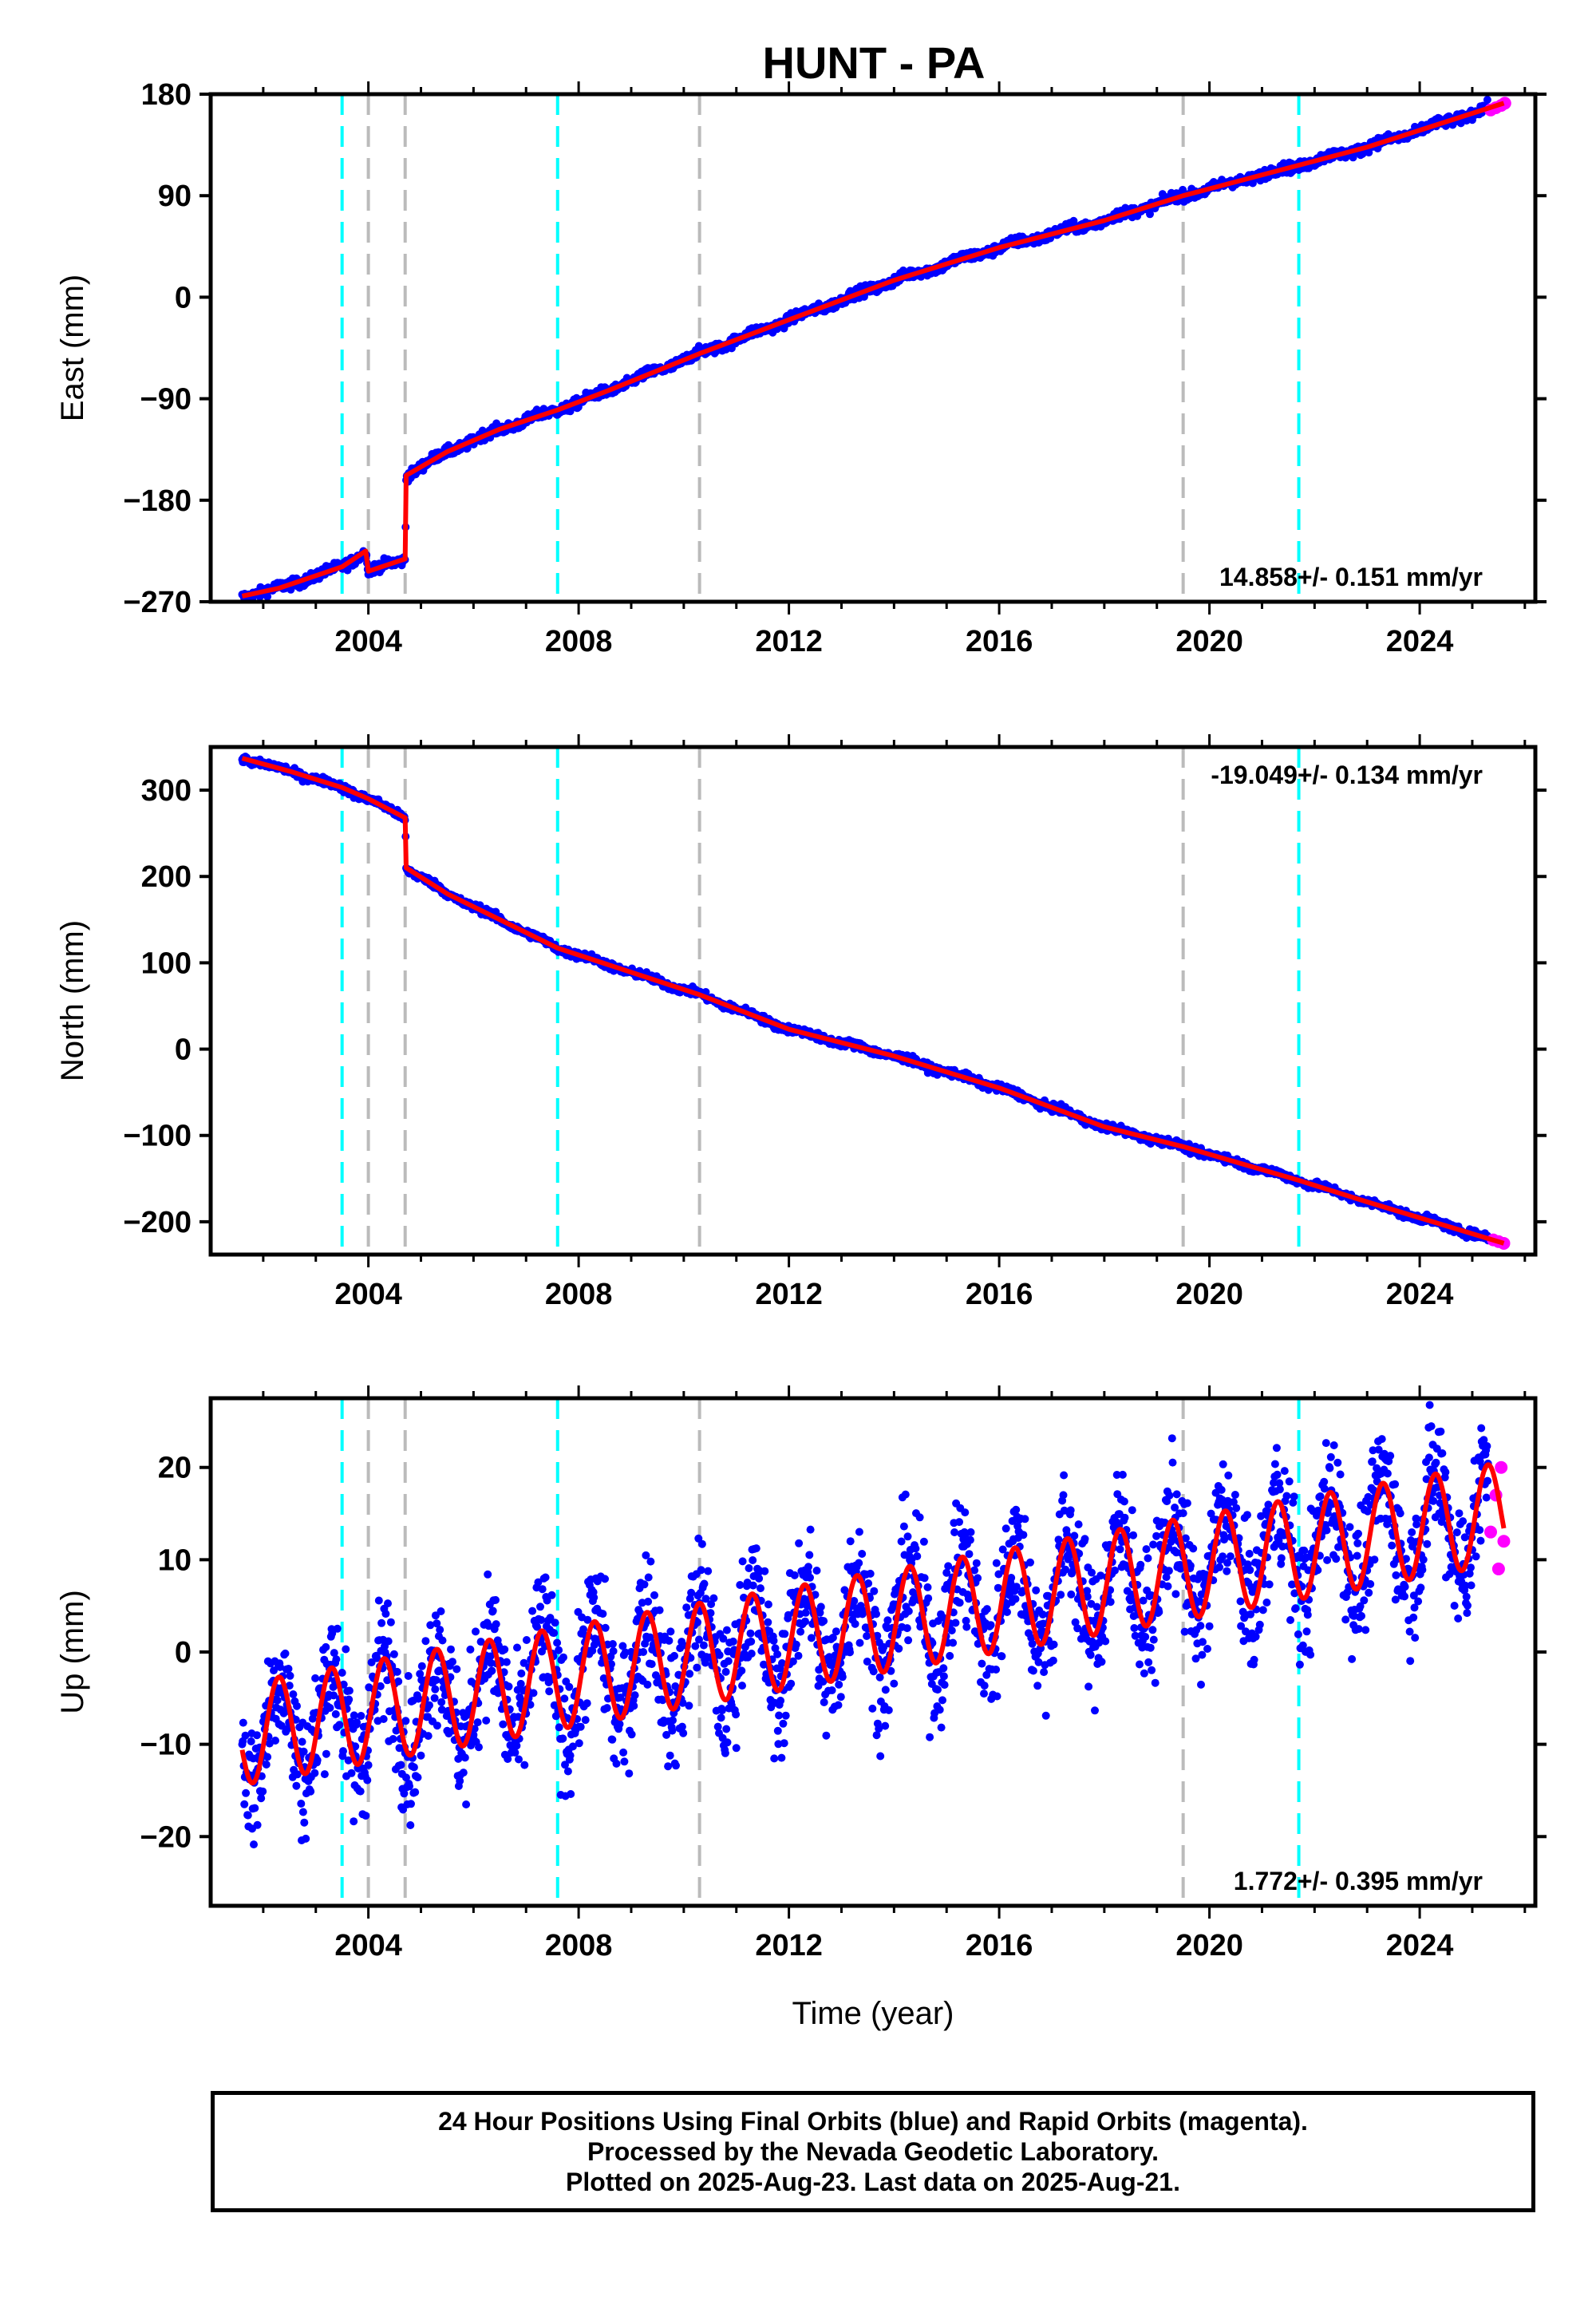  What do you see at coordinates (1420, 641) in the screenshot?
I see `x-tick-label: 2024` at bounding box center [1420, 641].